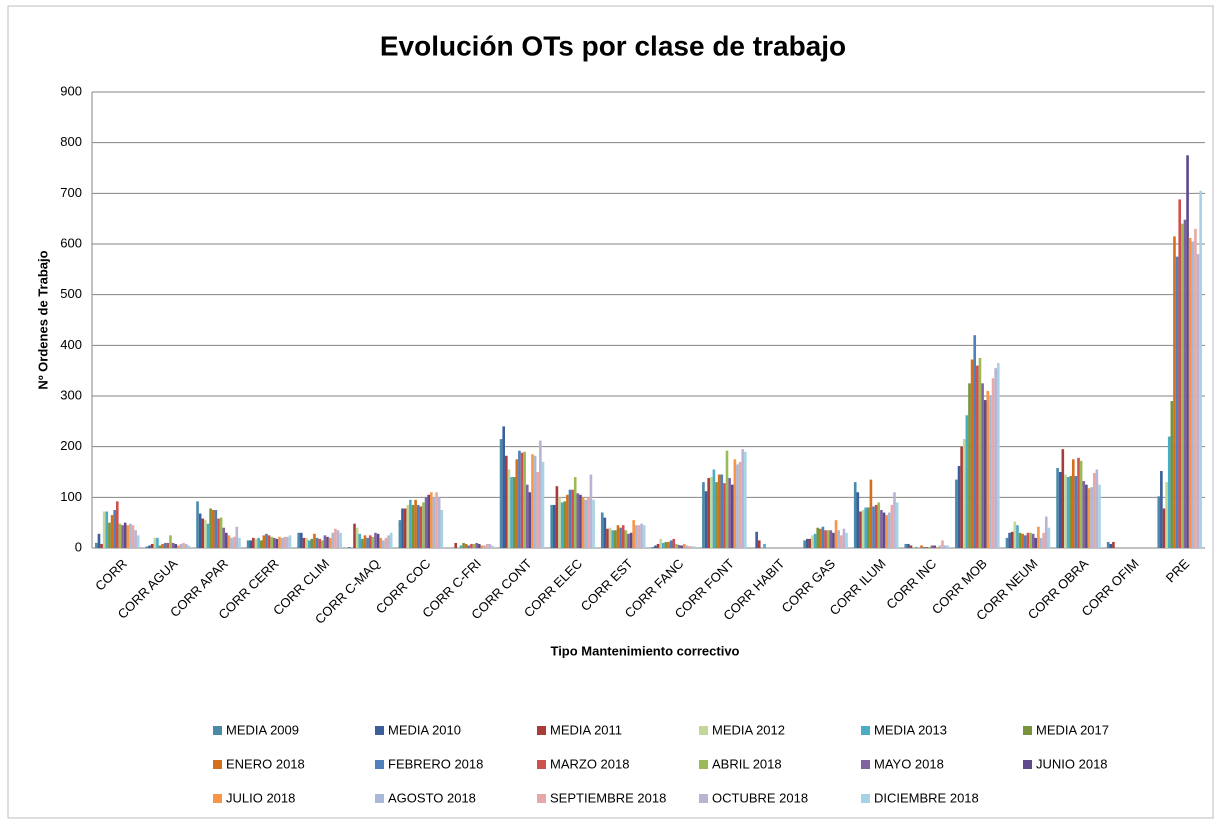 The width and height of the screenshot is (1218, 823). What do you see at coordinates (432, 797) in the screenshot?
I see `legend-label: AGOSTO 2018` at bounding box center [432, 797].